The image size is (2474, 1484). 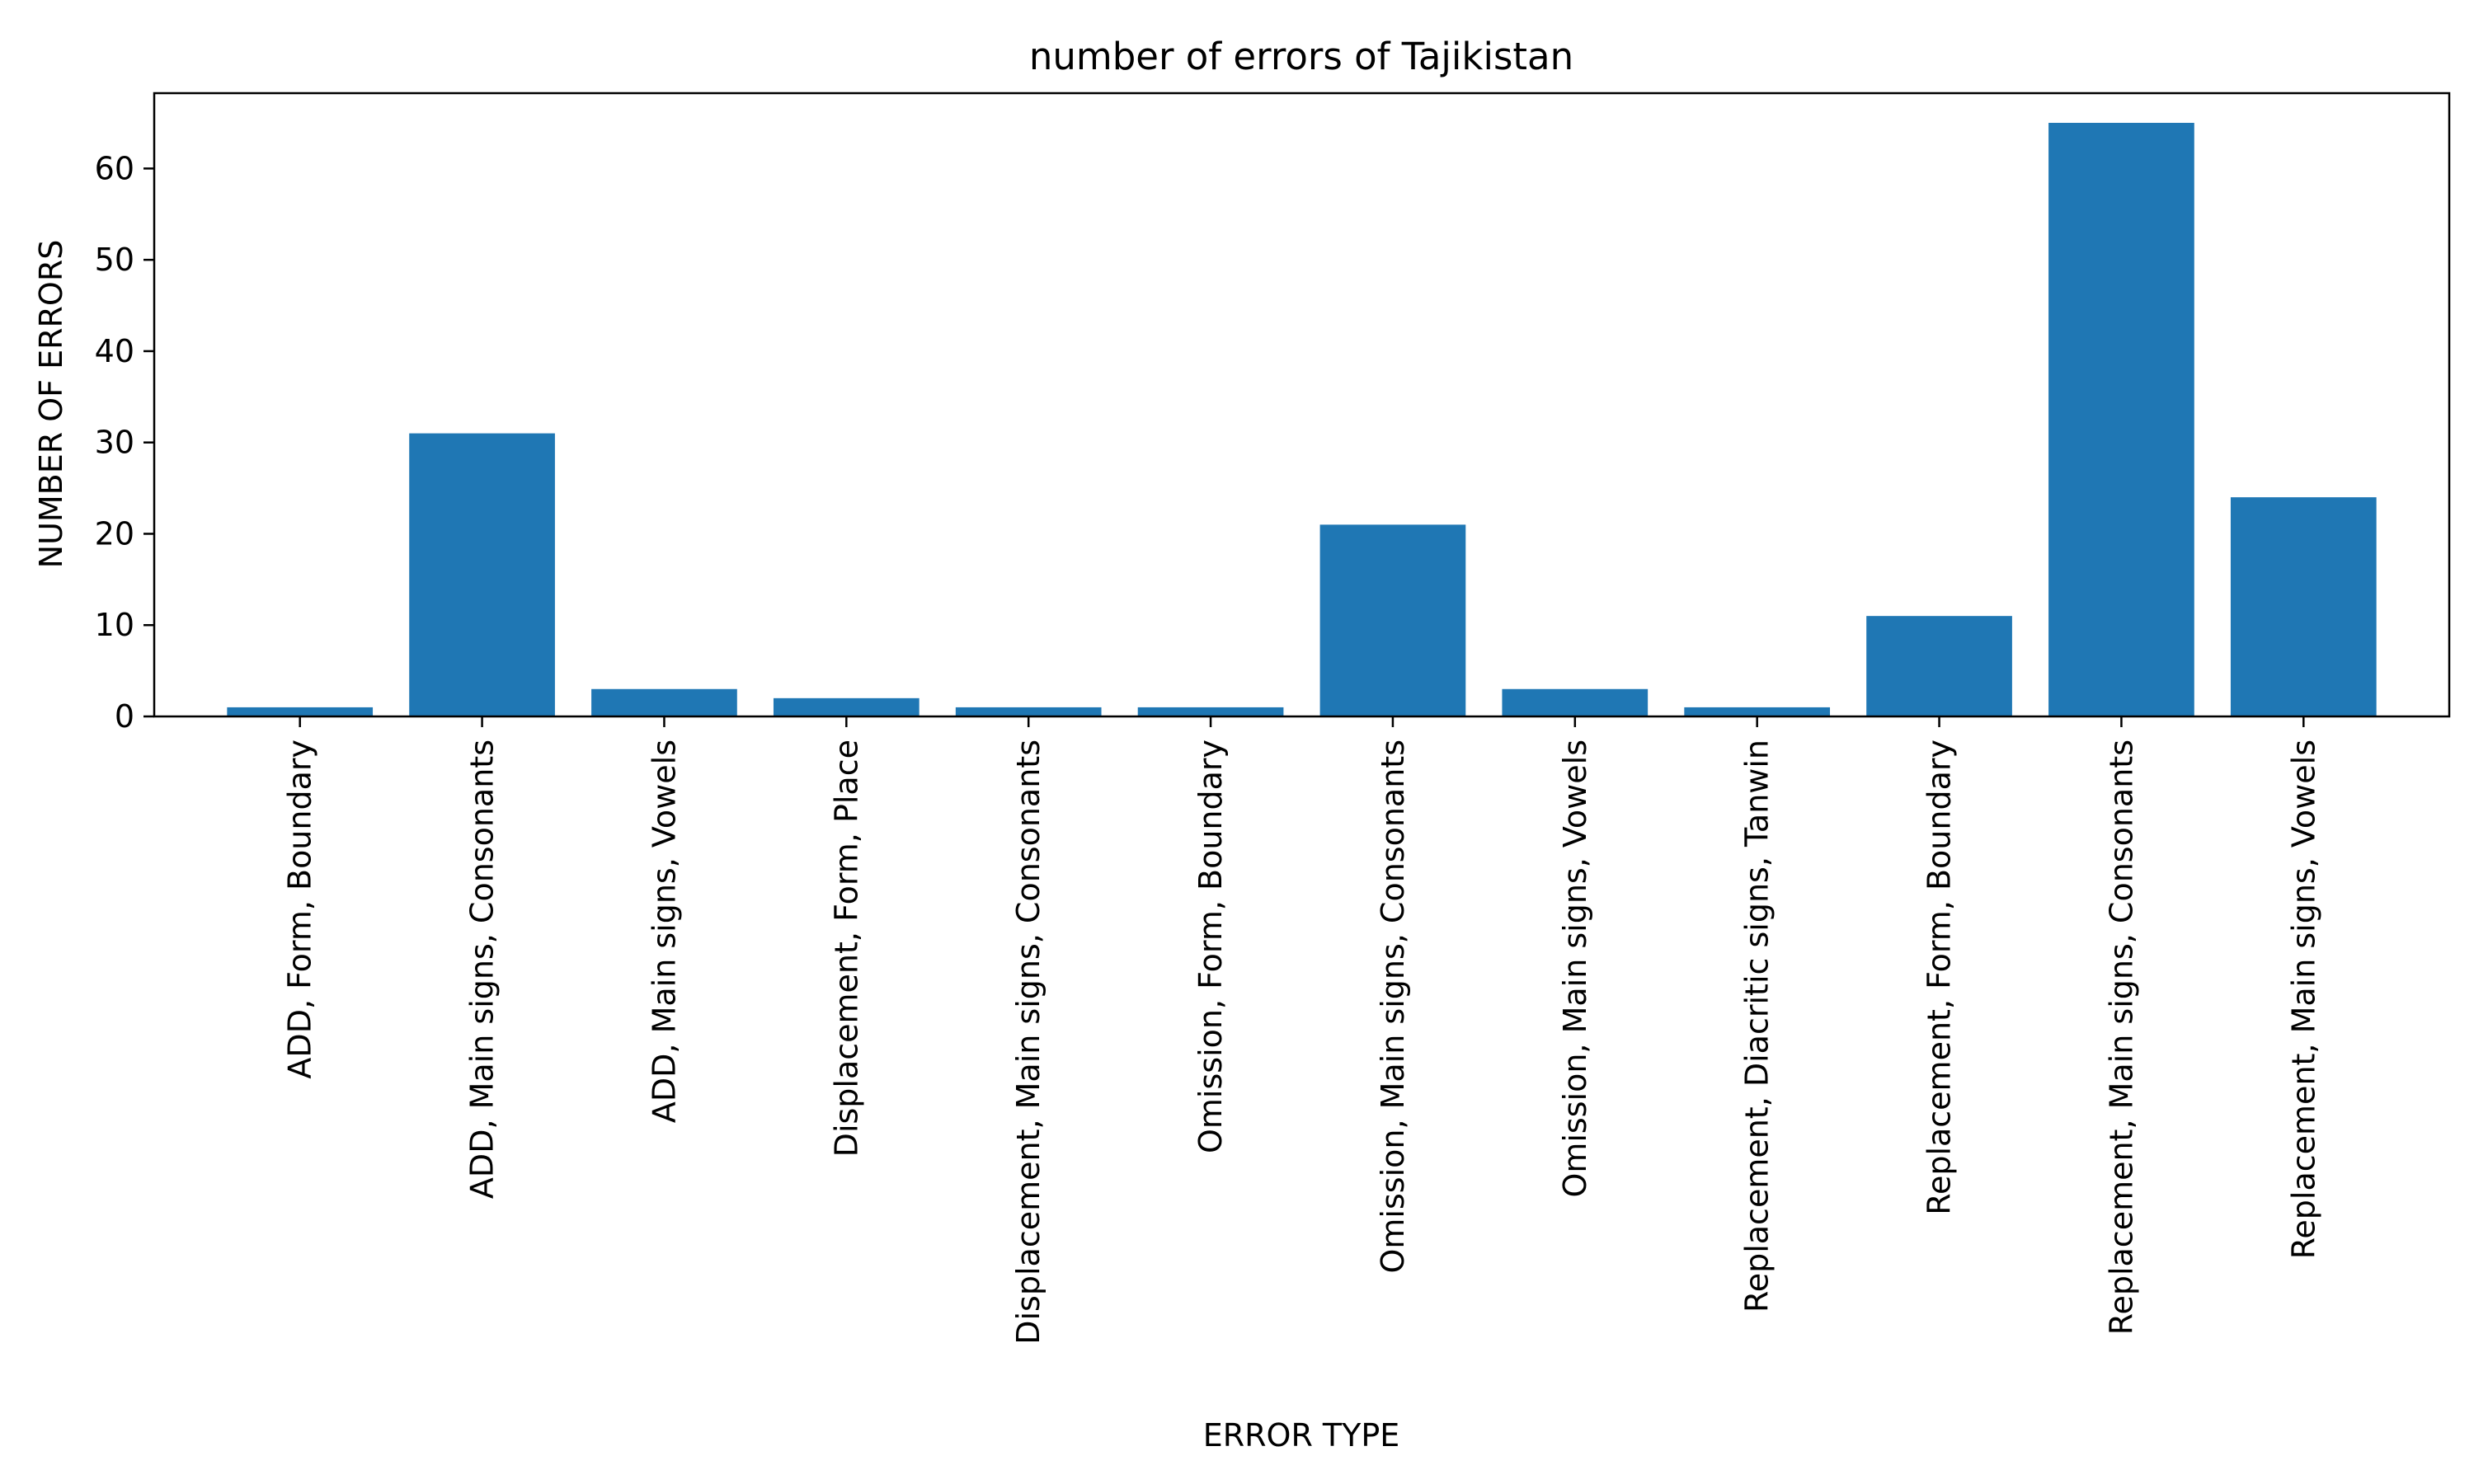 What do you see at coordinates (1301, 56) in the screenshot?
I see `chart-title: number of errors of Tajikistan` at bounding box center [1301, 56].